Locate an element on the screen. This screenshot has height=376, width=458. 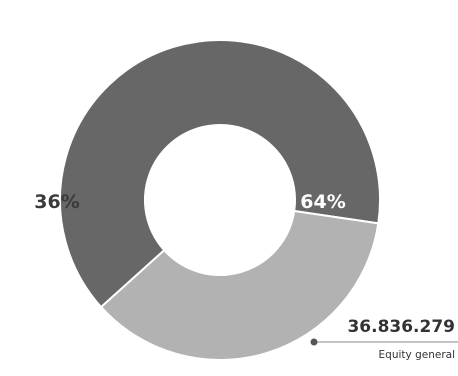
callout-marker is located at coordinates (314, 342).